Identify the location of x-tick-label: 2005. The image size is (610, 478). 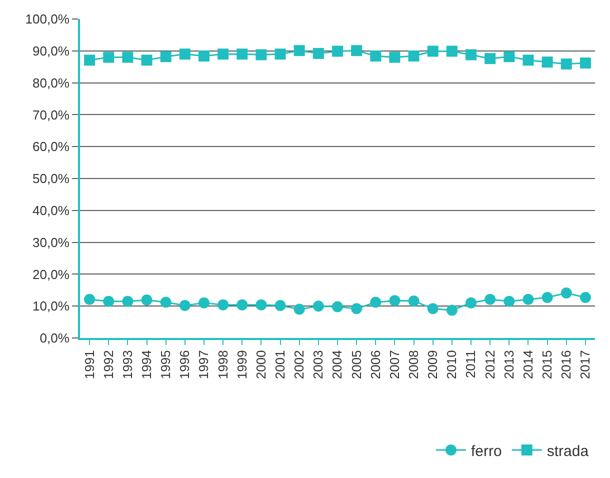
(356, 365).